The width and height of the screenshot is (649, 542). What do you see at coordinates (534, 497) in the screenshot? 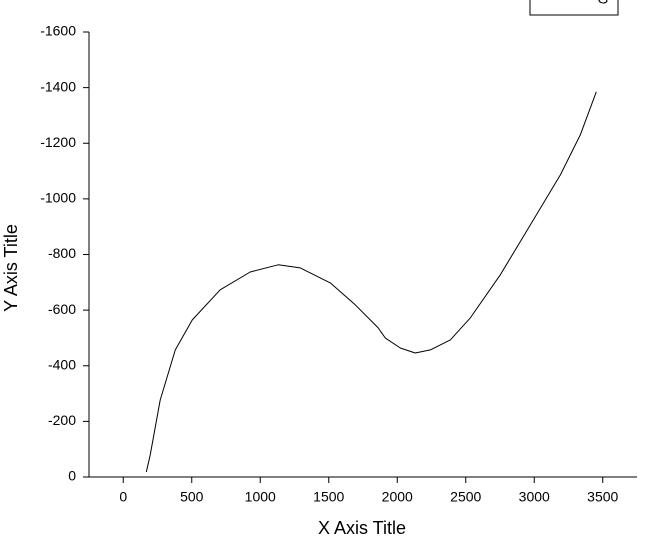
I see `x-tick-label: 3000` at bounding box center [534, 497].